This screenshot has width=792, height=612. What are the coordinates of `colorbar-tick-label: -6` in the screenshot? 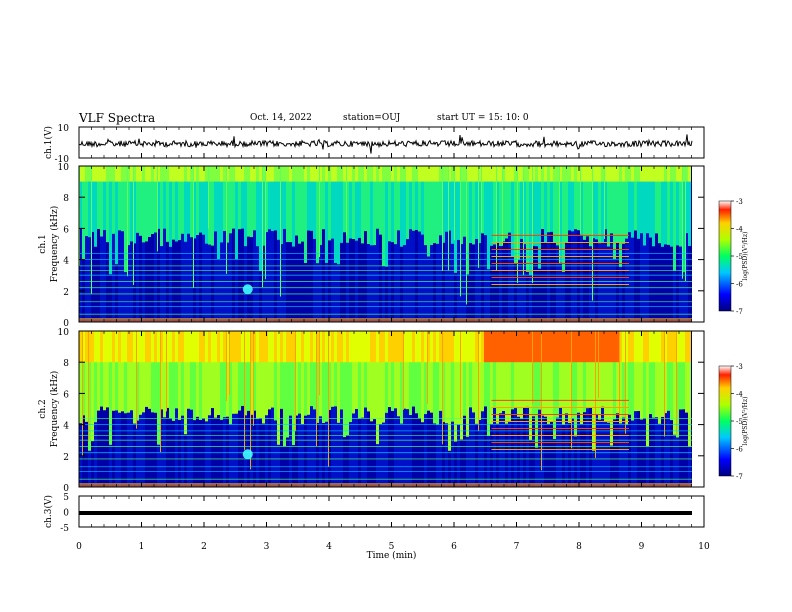 It's located at (739, 450).